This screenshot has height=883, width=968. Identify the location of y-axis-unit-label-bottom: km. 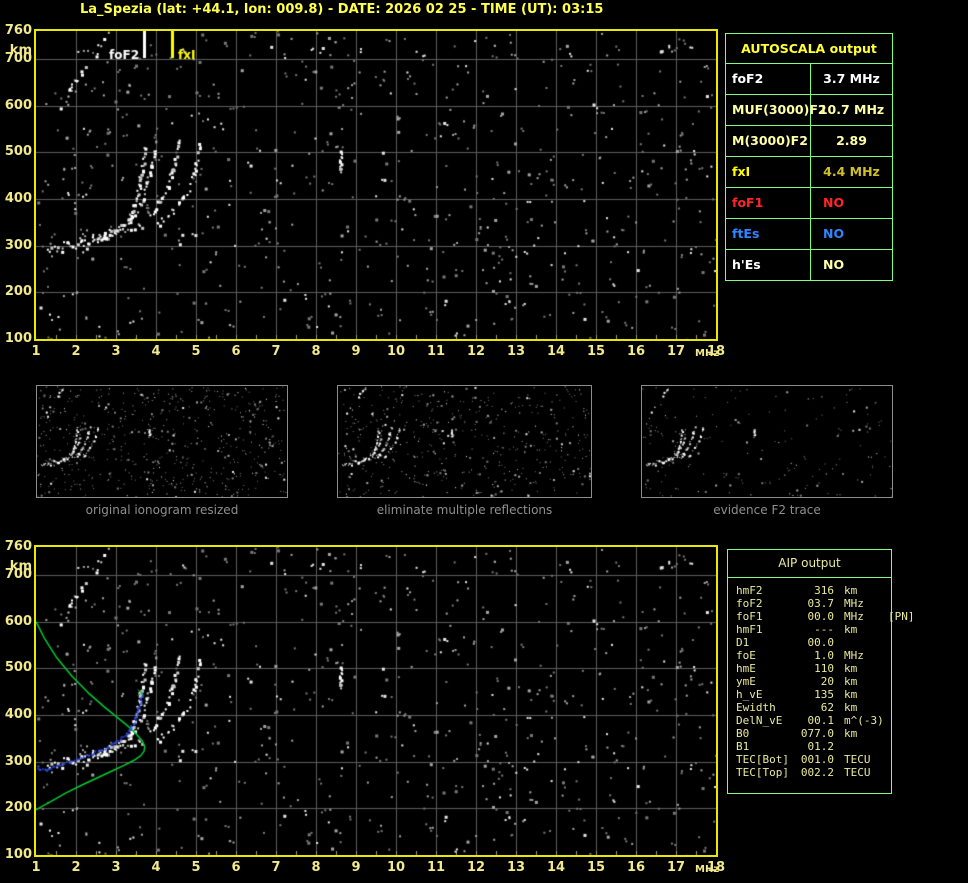
(20, 566).